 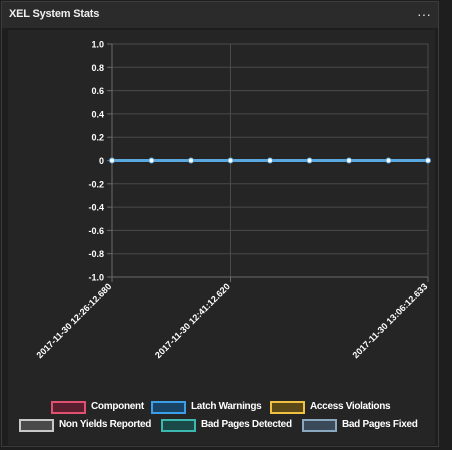 I want to click on widget-header: XEL System Stats ···, so click(x=220, y=15).